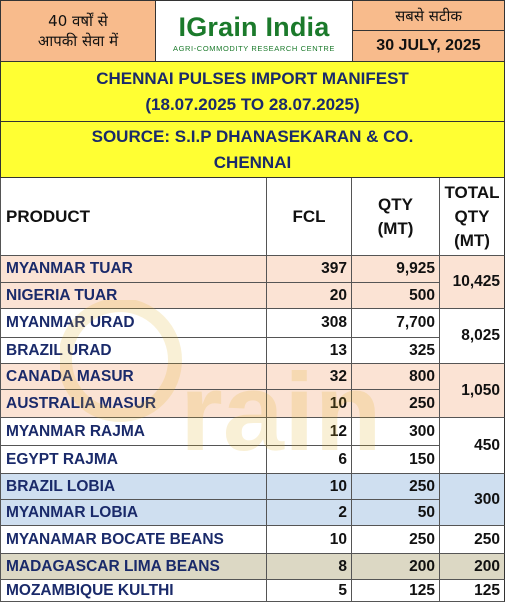  I want to click on fcl-cell: 13, so click(309, 351).